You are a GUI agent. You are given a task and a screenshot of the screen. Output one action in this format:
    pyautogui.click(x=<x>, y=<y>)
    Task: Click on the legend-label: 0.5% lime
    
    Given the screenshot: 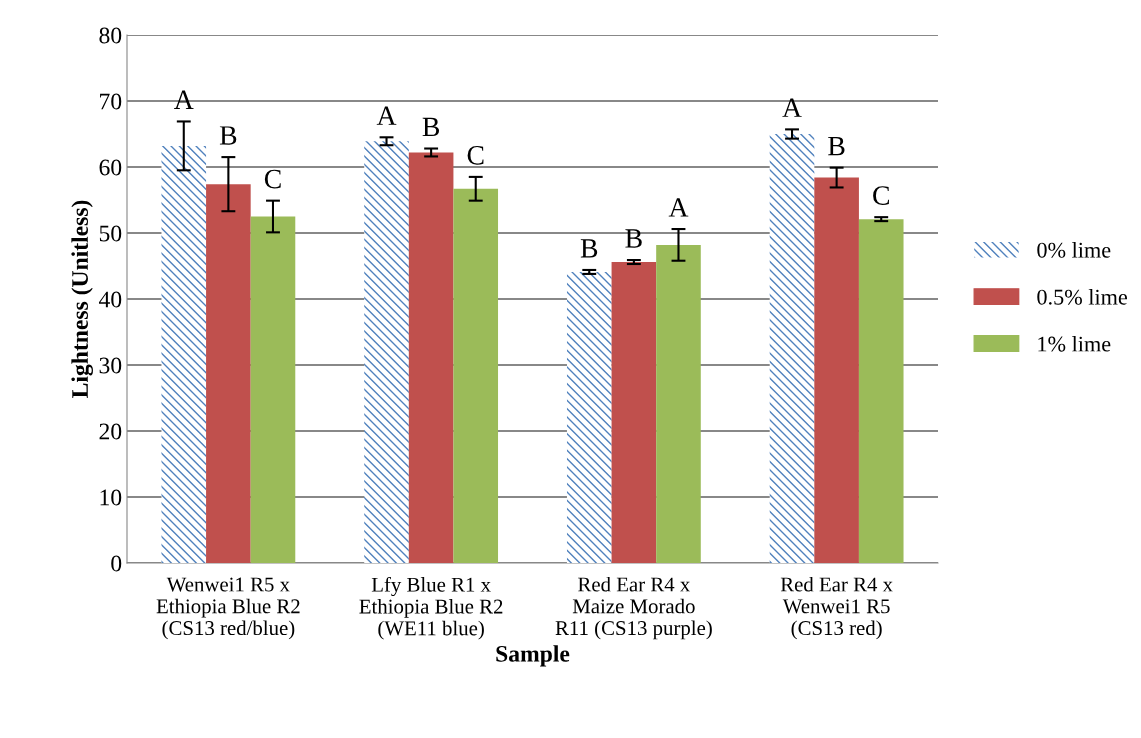 What is the action you would take?
    pyautogui.click(x=1082, y=296)
    